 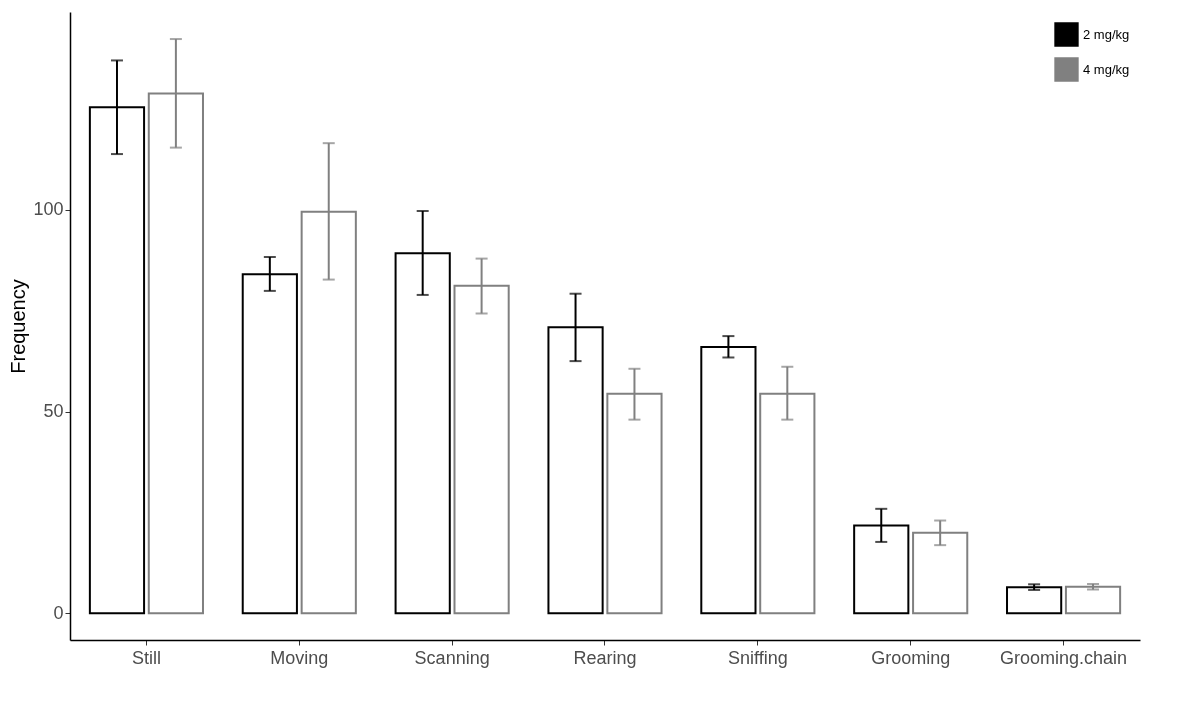 I want to click on x-tick-label: Rearing, so click(x=605, y=657).